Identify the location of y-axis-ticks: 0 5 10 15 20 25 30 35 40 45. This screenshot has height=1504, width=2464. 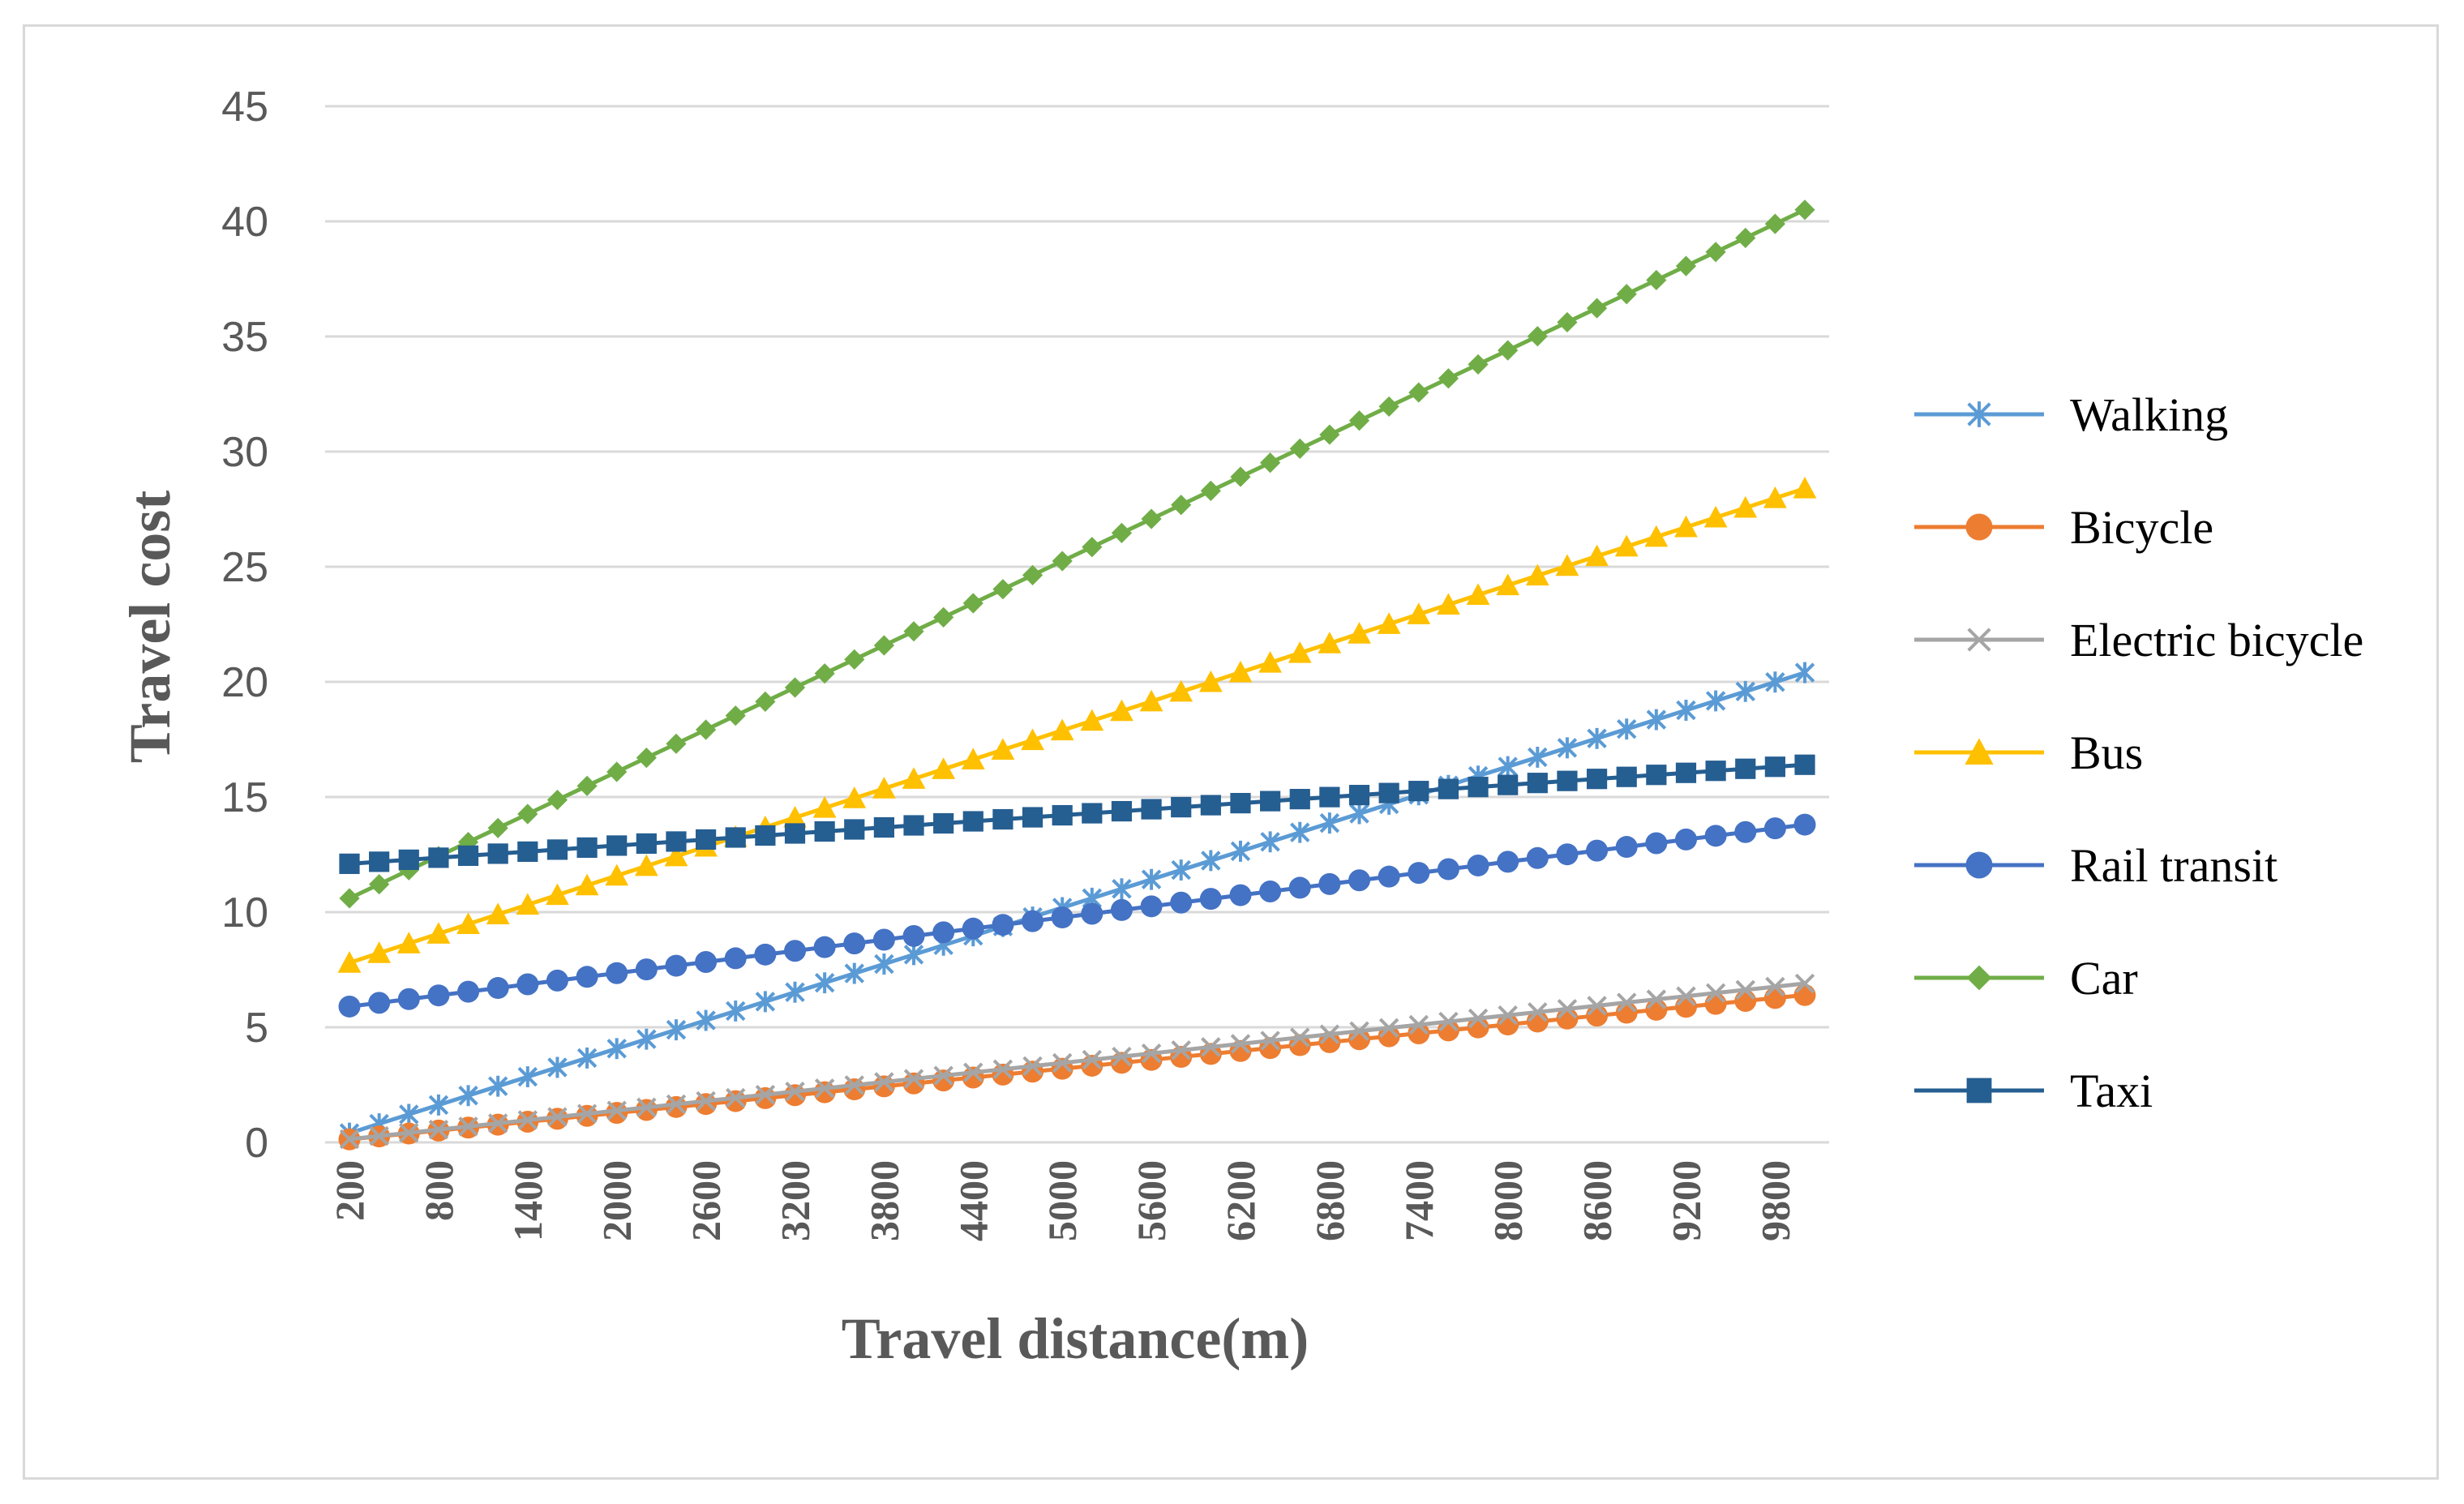
(244, 625).